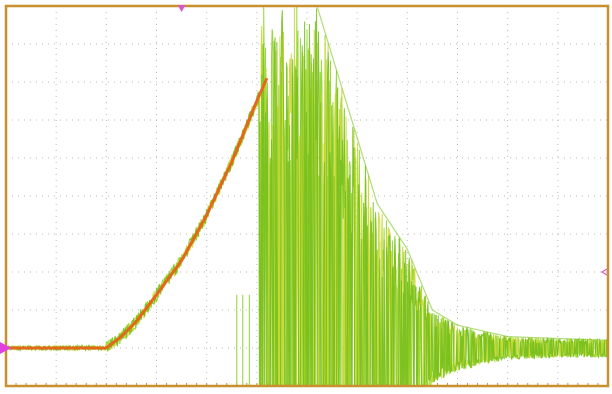 The height and width of the screenshot is (394, 612). Describe the element at coordinates (181, 8) in the screenshot. I see `trigger-position-marker` at that location.